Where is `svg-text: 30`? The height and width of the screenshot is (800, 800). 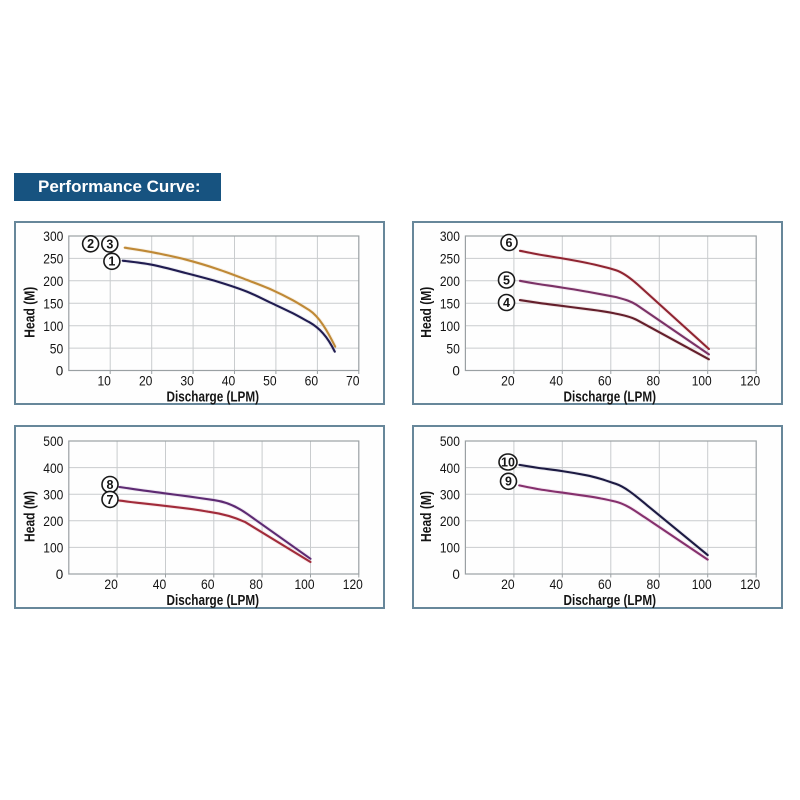
svg-text: 30 is located at coordinates (187, 380).